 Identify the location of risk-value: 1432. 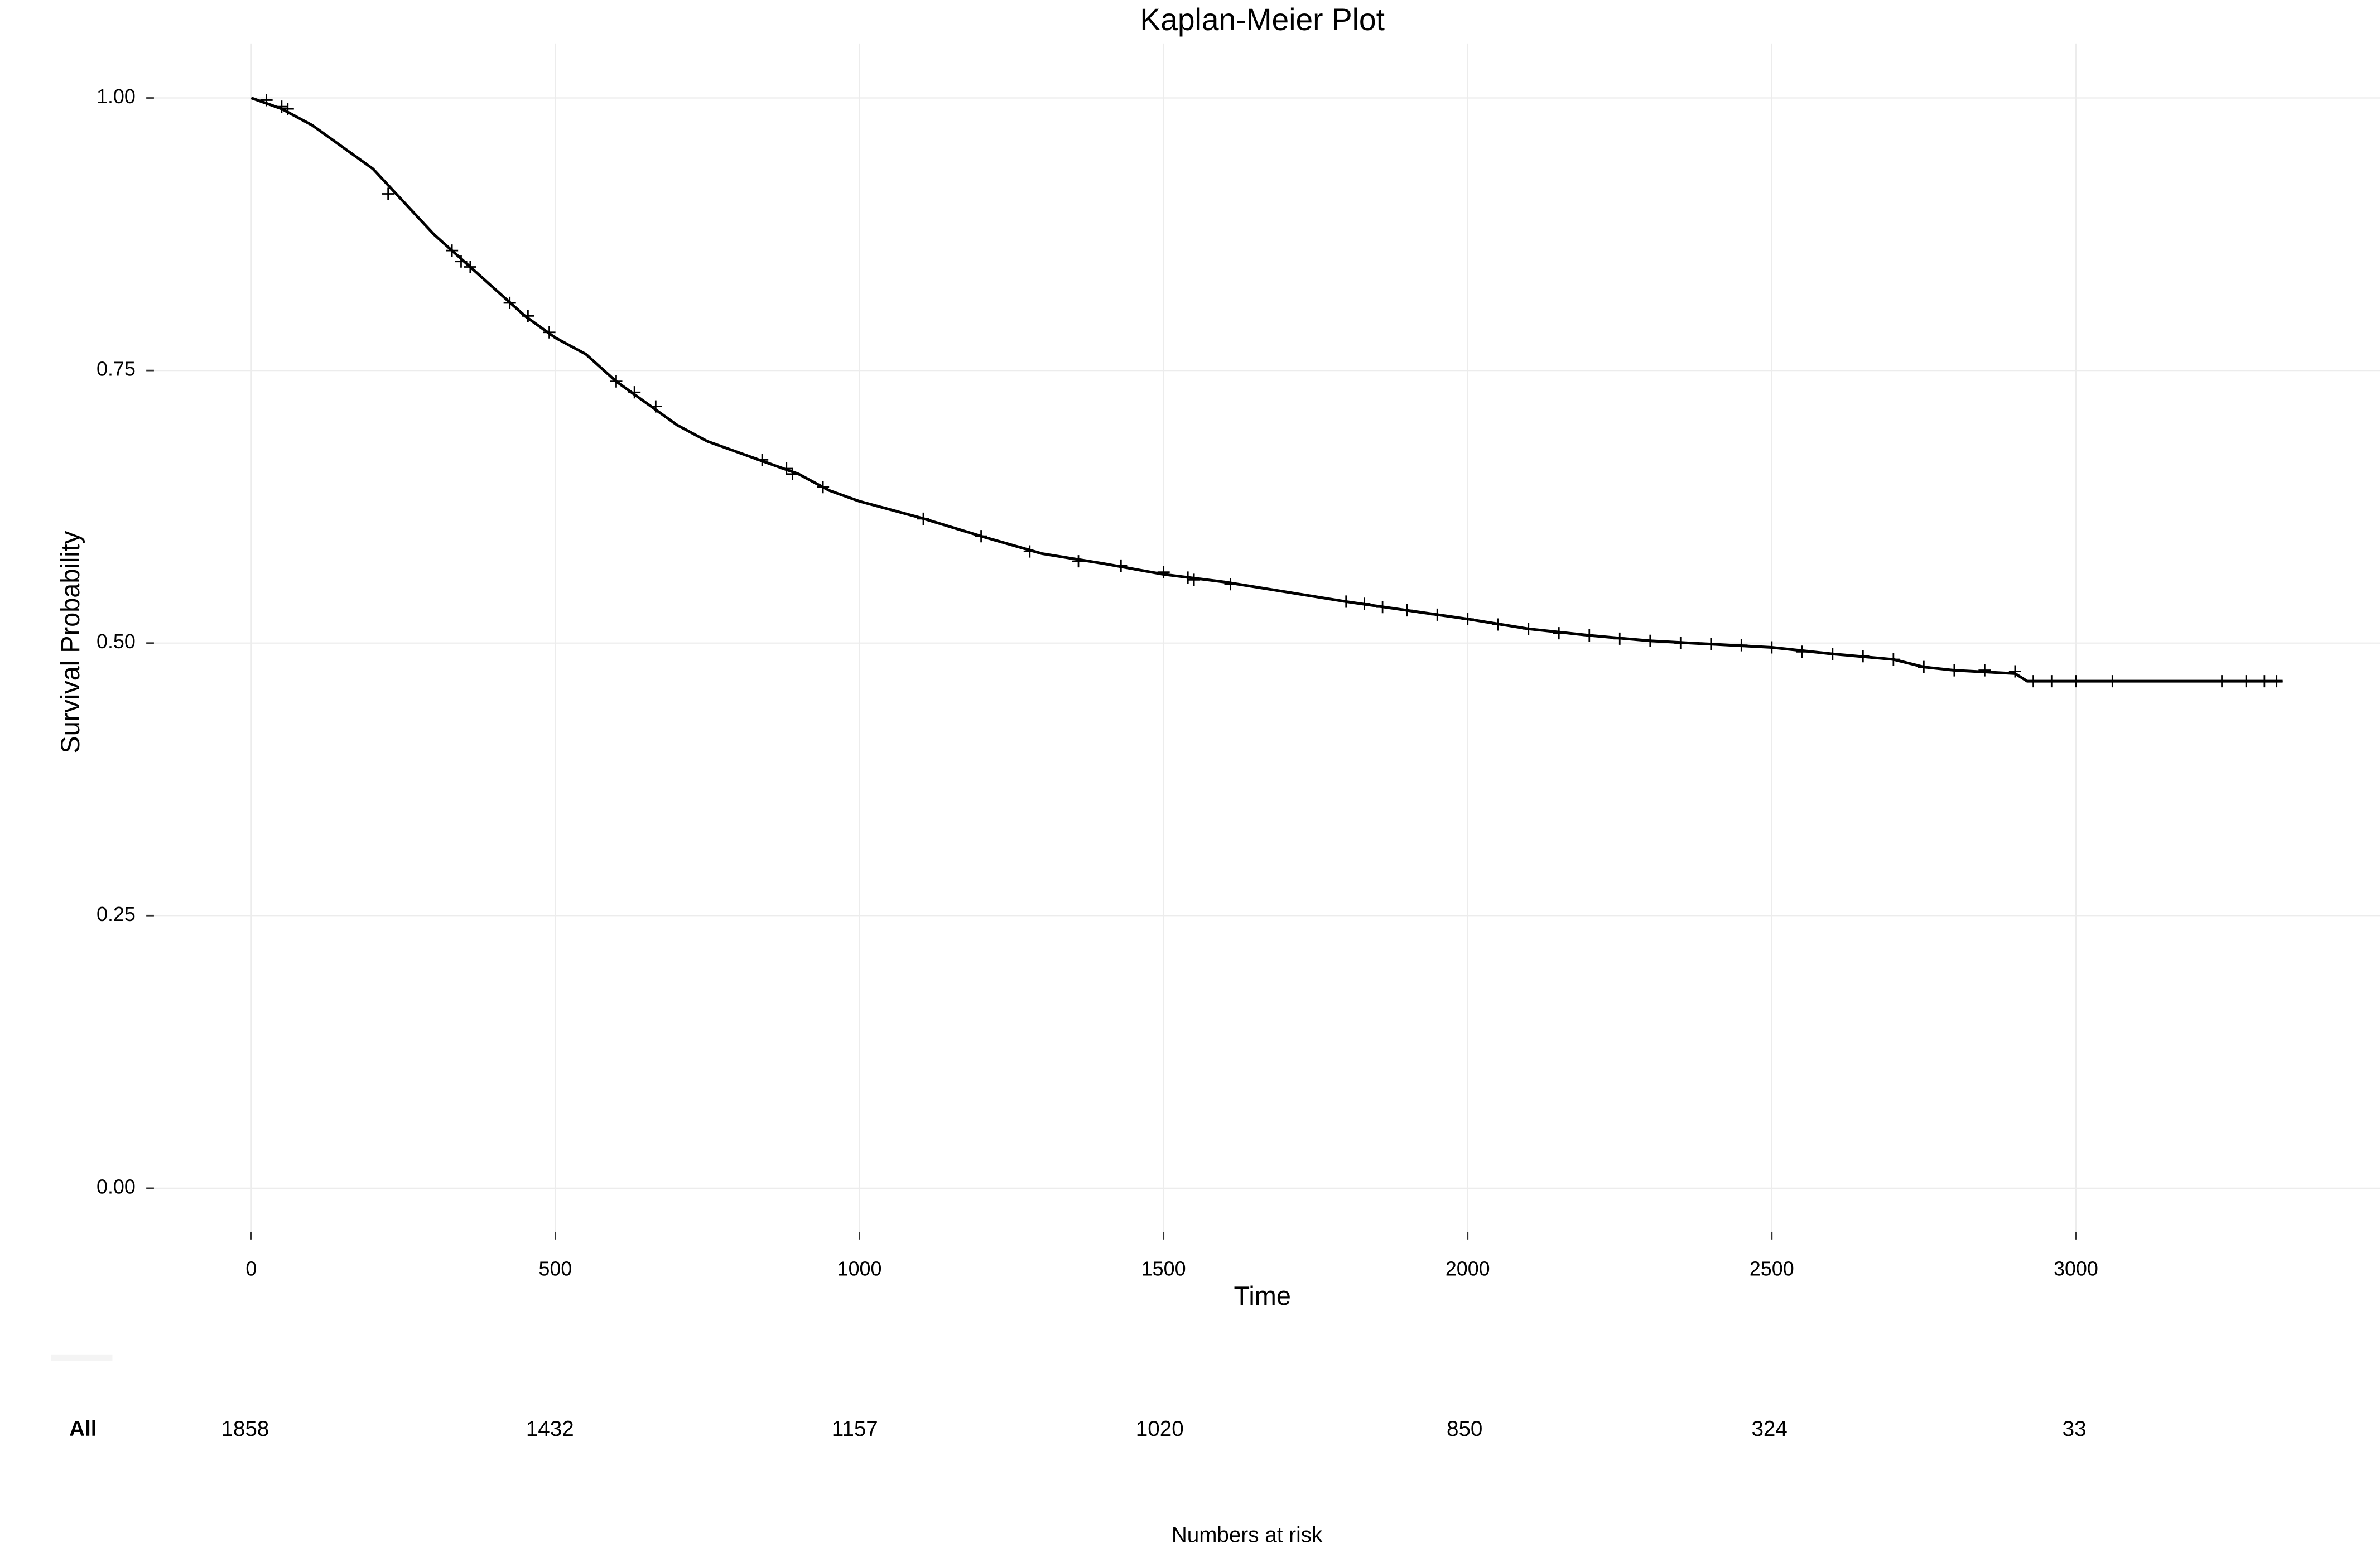
(550, 1429).